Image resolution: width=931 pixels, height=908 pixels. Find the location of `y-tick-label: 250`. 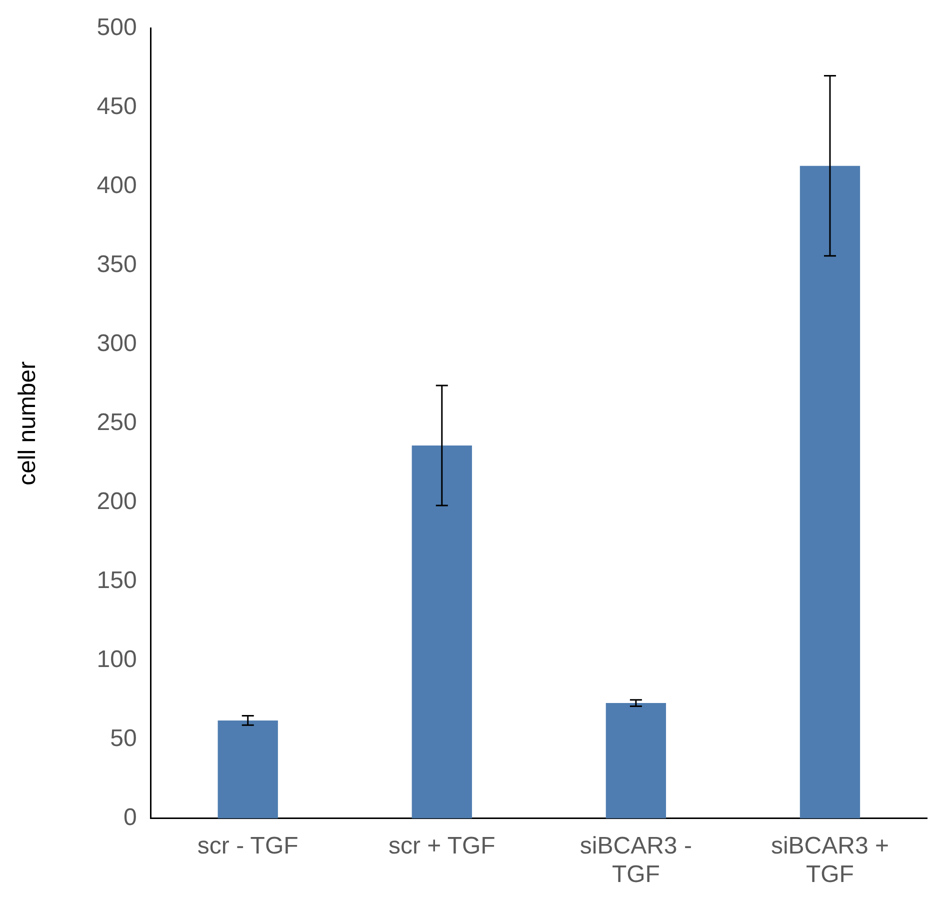

y-tick-label: 250 is located at coordinates (116, 422).